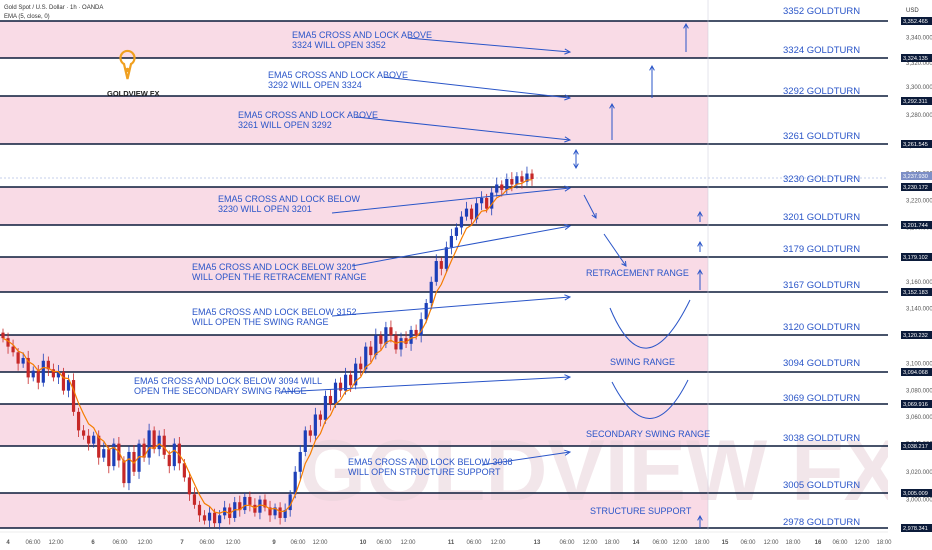 This screenshot has width=932, height=550. I want to click on secondary-swing-arc, so click(650, 399).